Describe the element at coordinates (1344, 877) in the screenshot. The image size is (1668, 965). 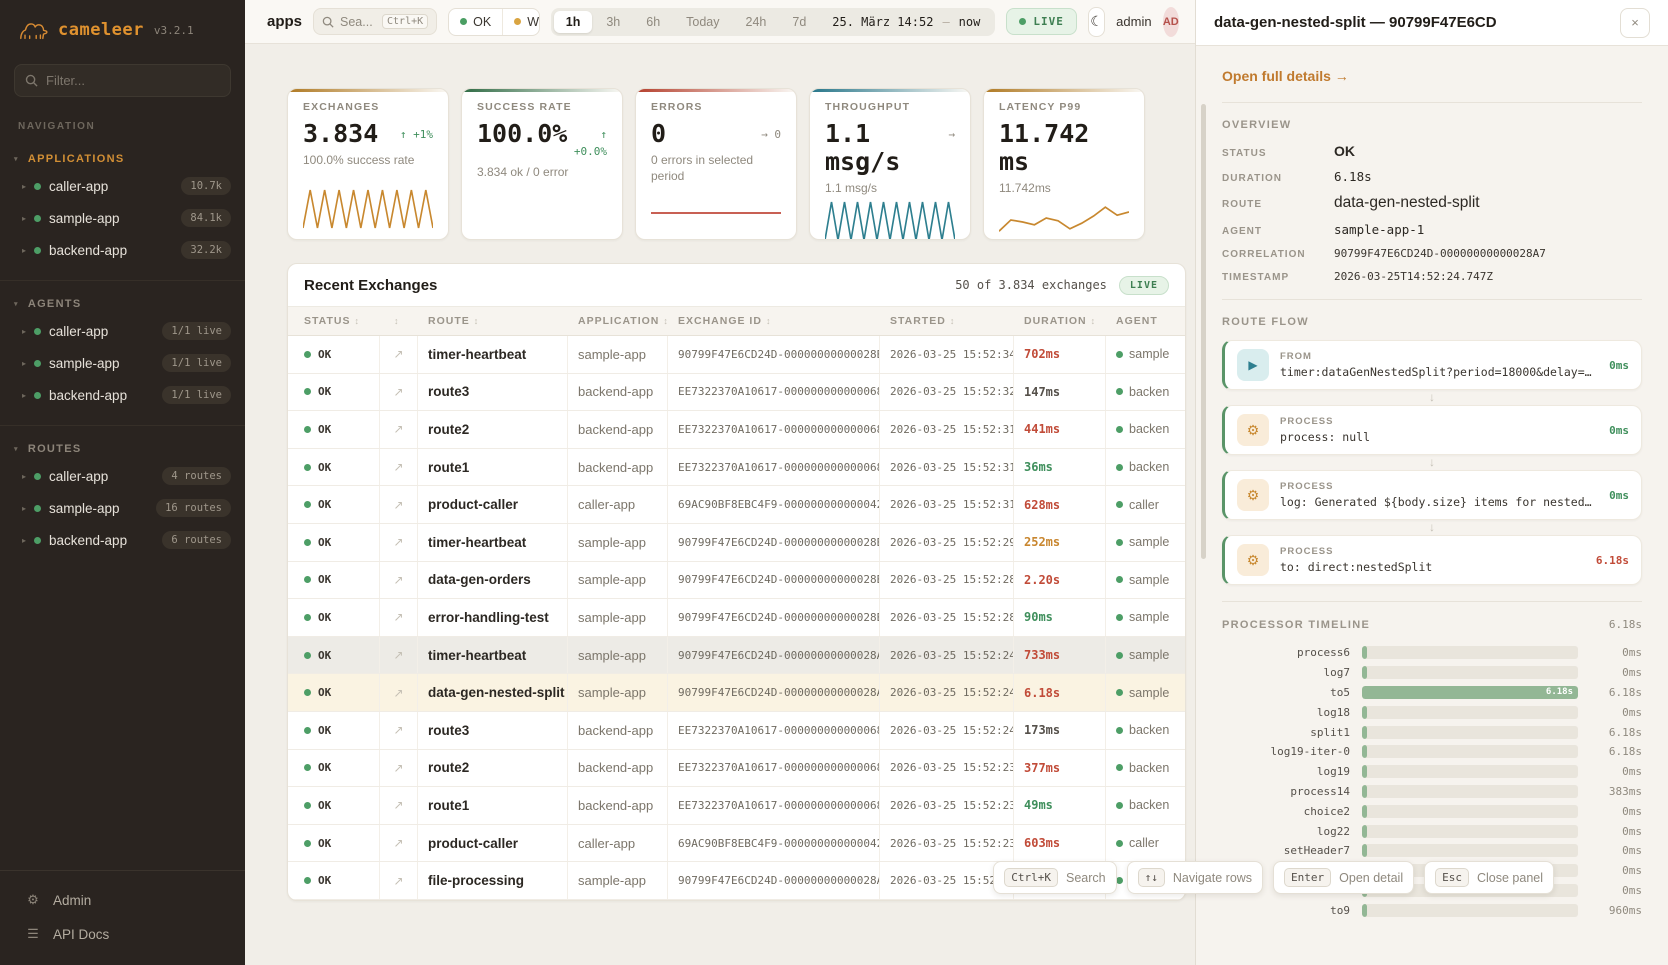
I see `shortcut-hint: Enter Open detail` at that location.